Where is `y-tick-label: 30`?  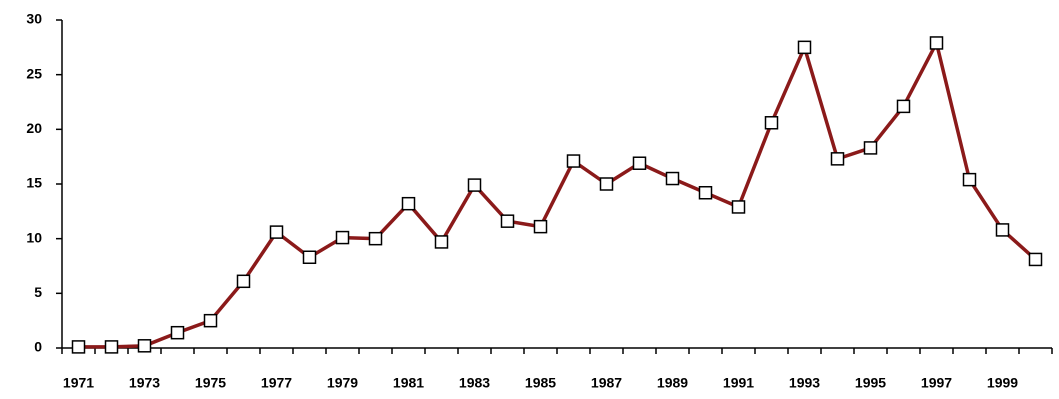 y-tick-label: 30 is located at coordinates (34, 19).